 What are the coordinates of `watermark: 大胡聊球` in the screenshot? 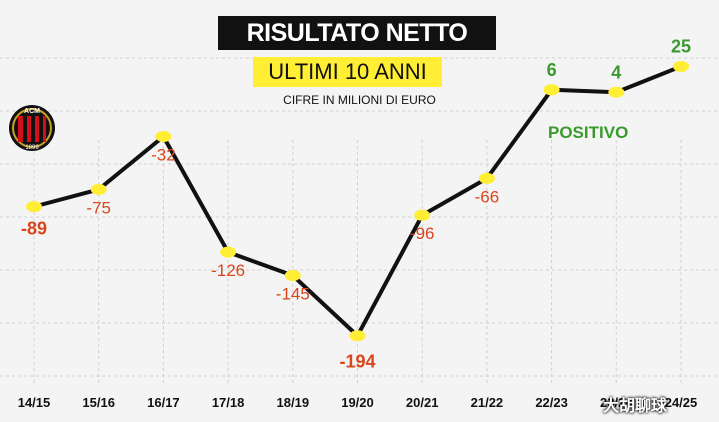 It's located at (635, 406).